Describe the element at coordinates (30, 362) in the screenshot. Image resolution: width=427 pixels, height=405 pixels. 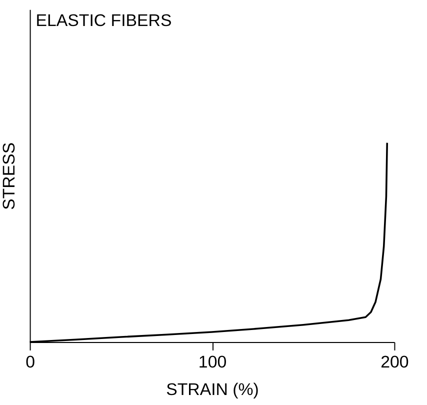
I see `x-tick-label: 0` at that location.